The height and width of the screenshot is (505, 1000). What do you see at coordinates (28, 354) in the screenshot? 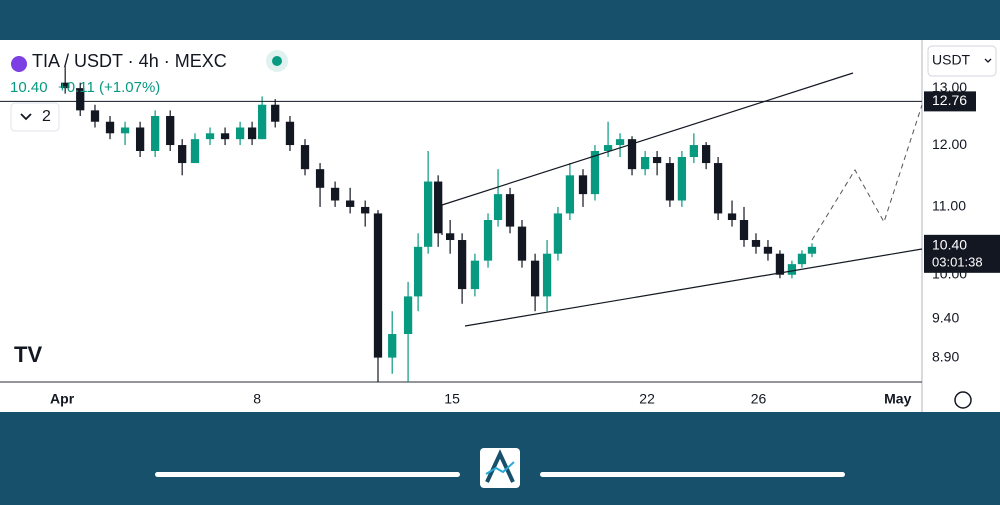
I see `tv-logo: TV` at bounding box center [28, 354].